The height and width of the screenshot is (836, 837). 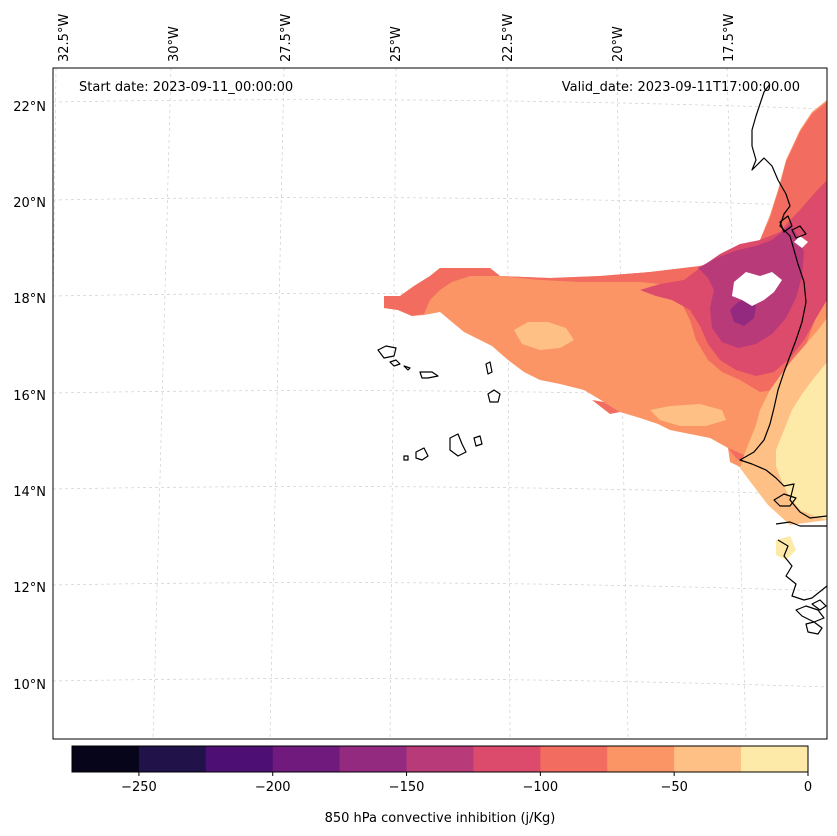 I want to click on brava-island, so click(x=406, y=458).